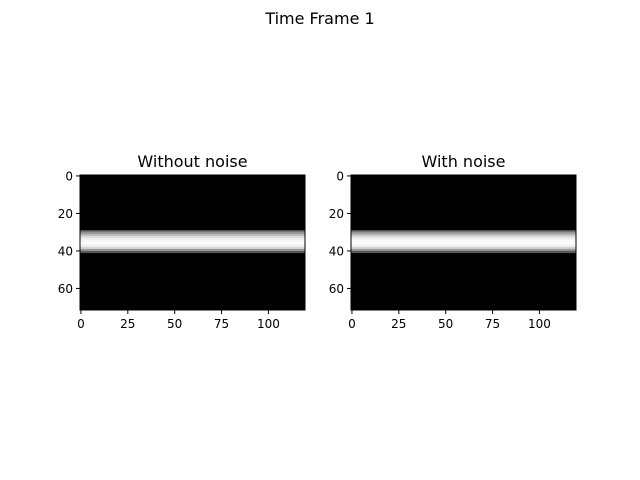  I want to click on image-panel-1: Without noise 0 25 50 75 100 0 20 40 60, so click(182, 241).